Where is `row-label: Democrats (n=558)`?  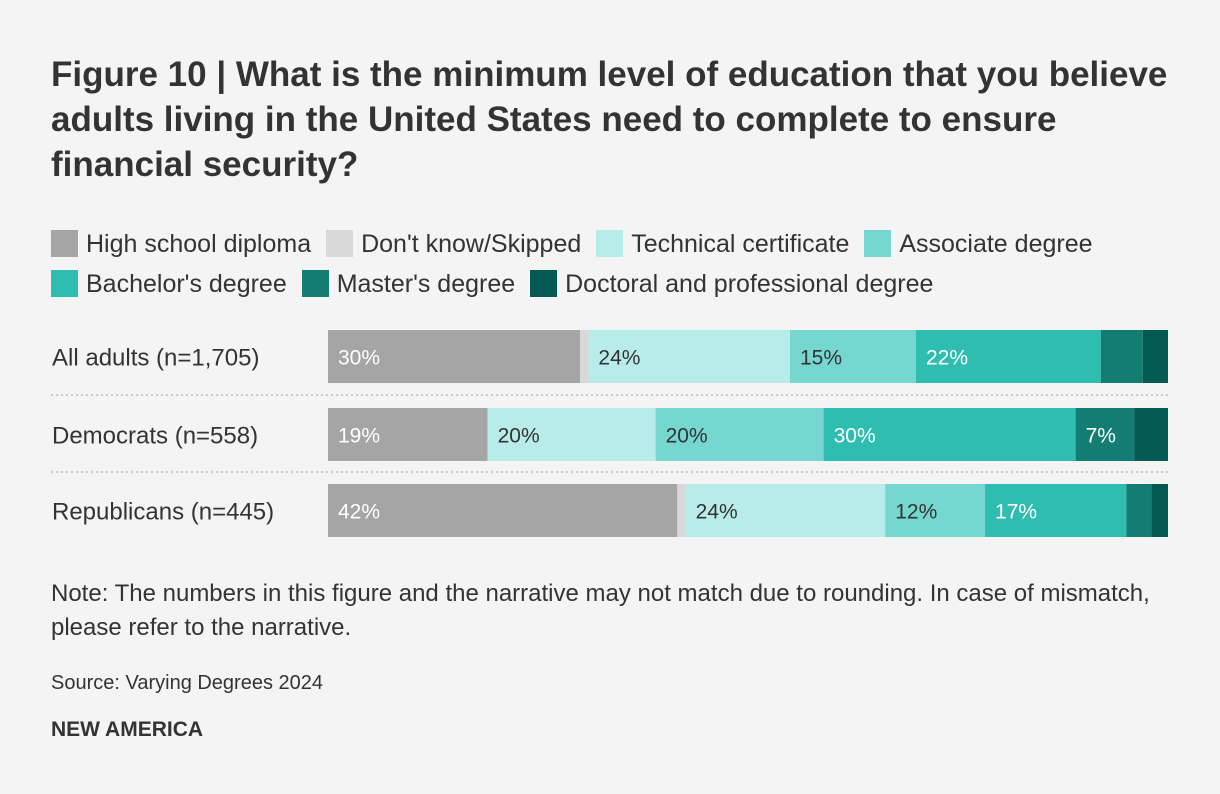 row-label: Democrats (n=558) is located at coordinates (155, 436).